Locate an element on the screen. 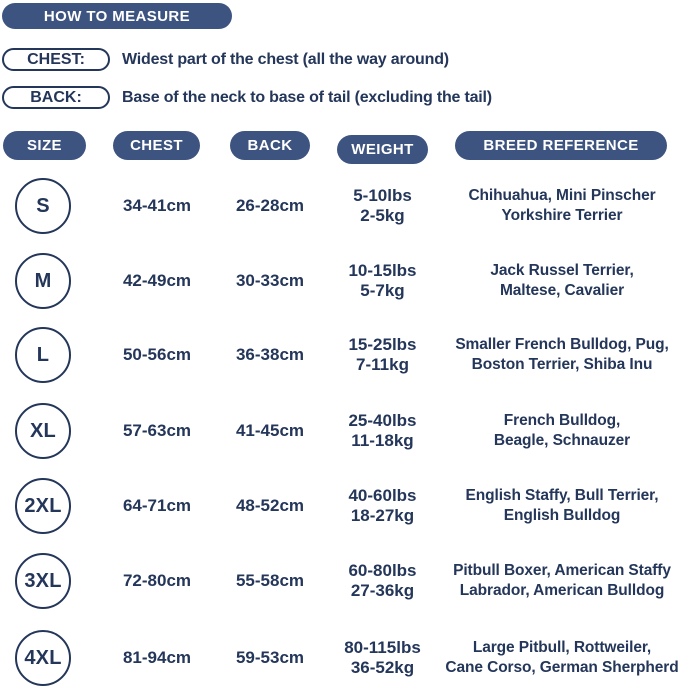 The width and height of the screenshot is (679, 688). back-value: 48-52cm is located at coordinates (270, 505).